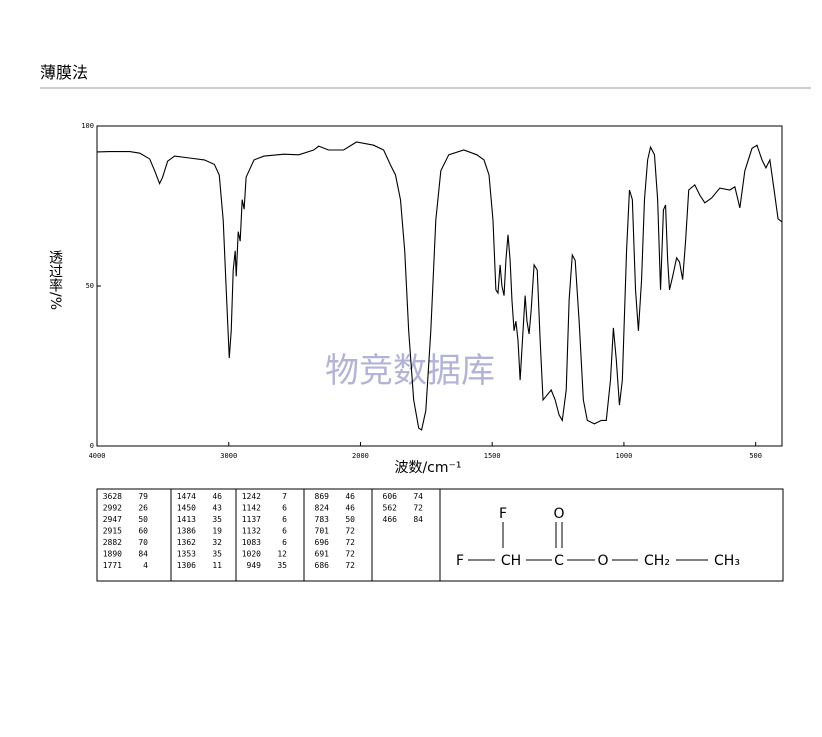 This screenshot has height=737, width=822. What do you see at coordinates (186, 496) in the screenshot?
I see `peak-wavenumber: 1474` at bounding box center [186, 496].